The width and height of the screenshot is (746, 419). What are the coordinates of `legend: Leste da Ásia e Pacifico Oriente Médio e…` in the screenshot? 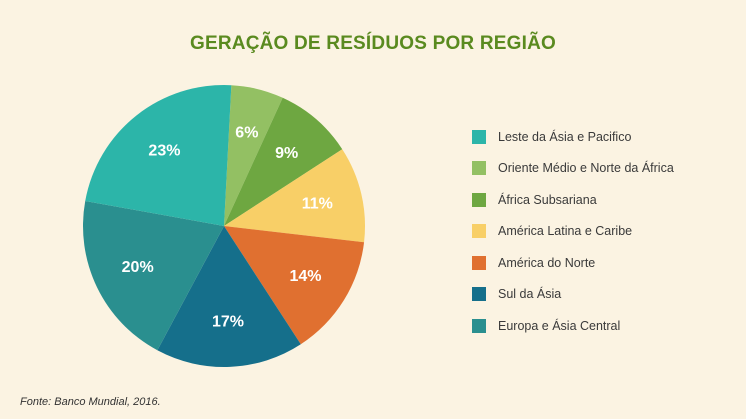 It's located at (573, 231).